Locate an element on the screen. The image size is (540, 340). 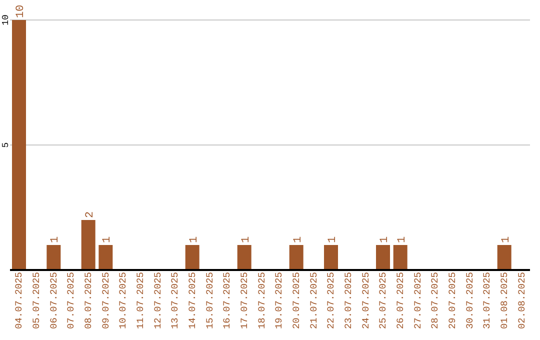
x-tick-label: 05.07.2025 is located at coordinates (36, 301).